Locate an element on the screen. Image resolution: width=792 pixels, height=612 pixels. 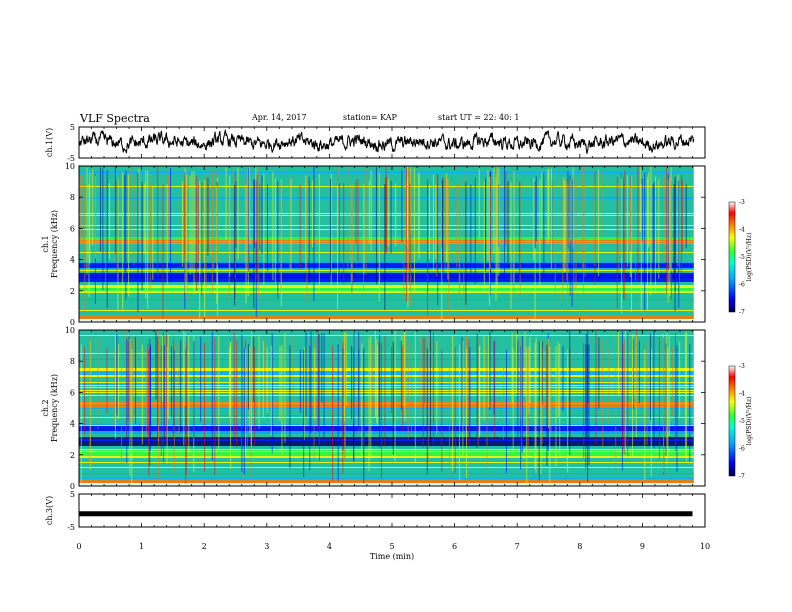
ch1-spectrogram-ytick-label: 8 is located at coordinates (72, 197).